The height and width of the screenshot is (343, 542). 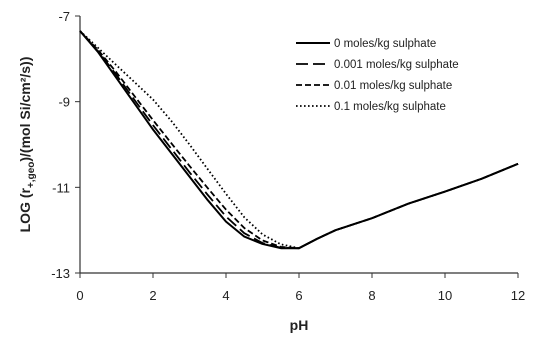 I want to click on x-tick-label: 0, so click(x=79, y=295).